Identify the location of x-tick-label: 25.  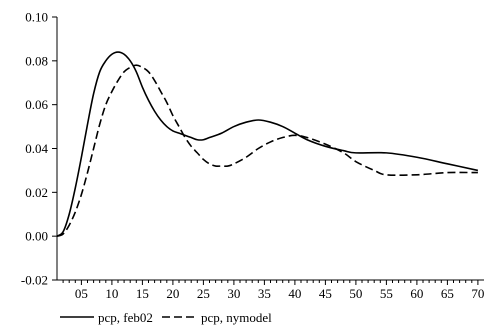
(203, 293).